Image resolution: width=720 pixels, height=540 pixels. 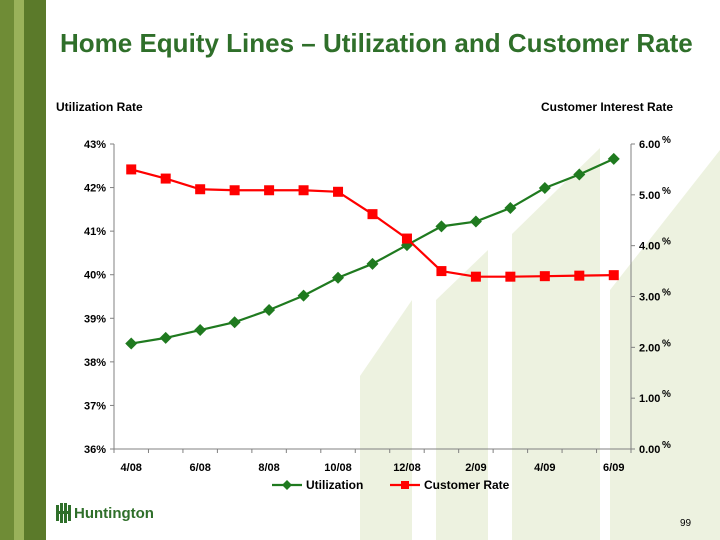 I want to click on x-tick-label: 6/08, so click(x=199, y=468).